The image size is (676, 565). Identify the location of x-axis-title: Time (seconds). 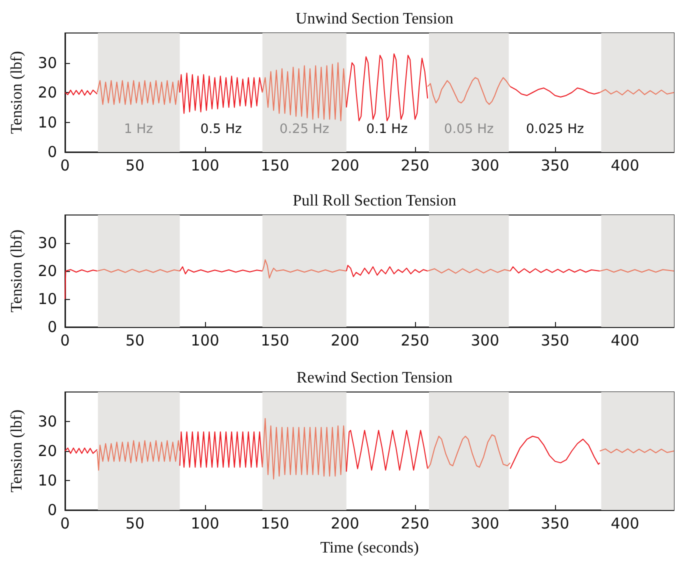
(369, 548).